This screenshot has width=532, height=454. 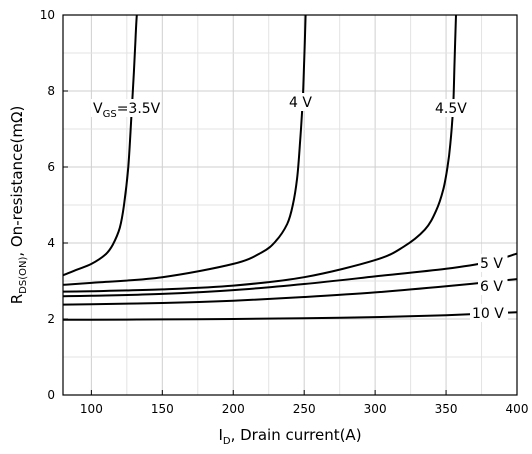 What do you see at coordinates (517, 409) in the screenshot?
I see `x-tick-label: 400` at bounding box center [517, 409].